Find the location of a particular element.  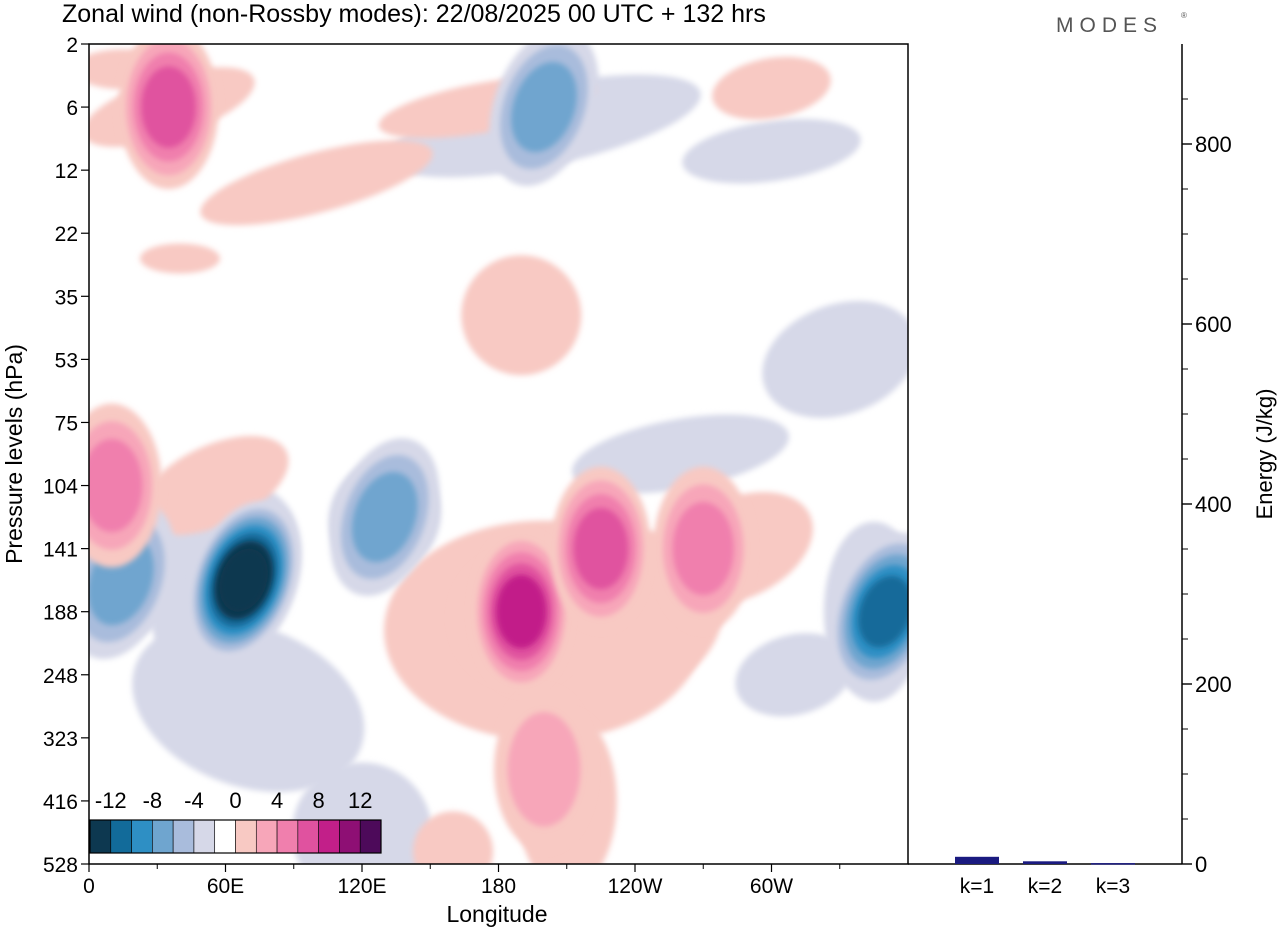

y-axis: 2 6 12 22 35 53 75 104 141 188 248 323 416 528 is located at coordinates (66, 455).